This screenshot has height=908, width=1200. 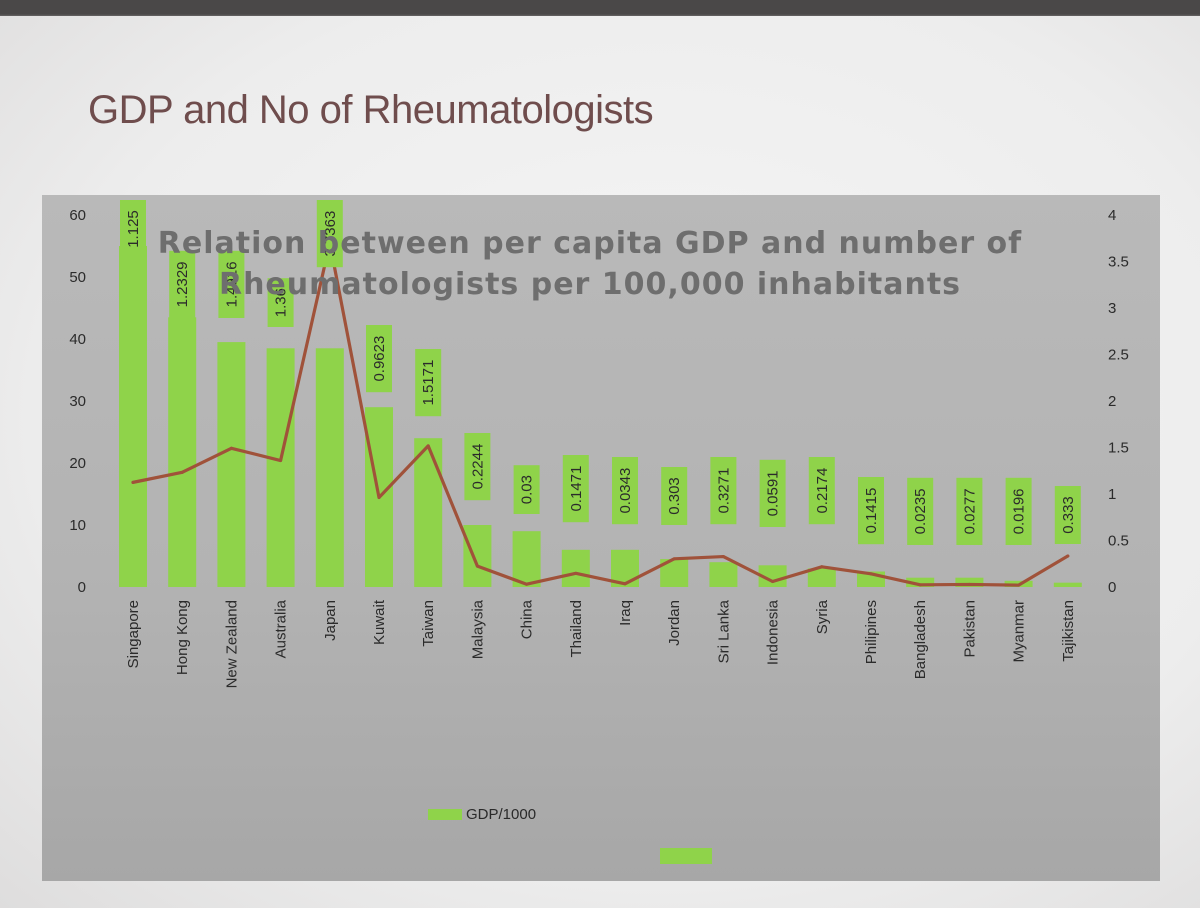 What do you see at coordinates (674, 623) in the screenshot?
I see `category-label: Jordan` at bounding box center [674, 623].